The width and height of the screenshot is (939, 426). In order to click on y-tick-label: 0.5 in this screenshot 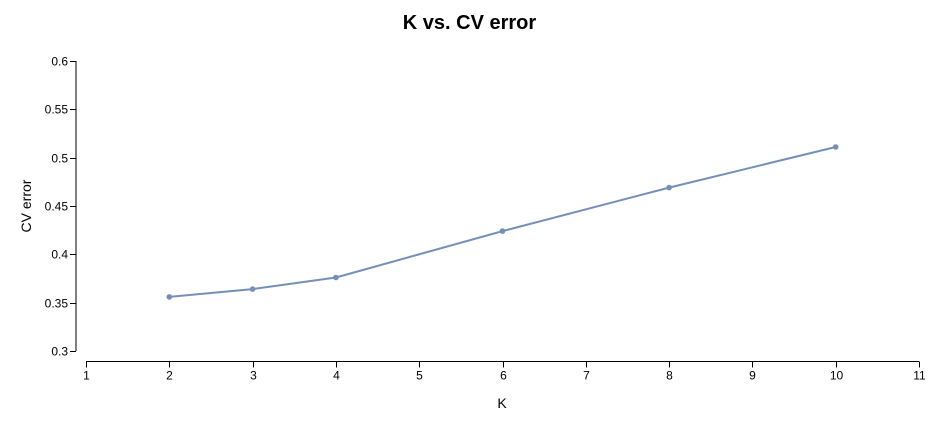, I will do `click(59, 159)`.